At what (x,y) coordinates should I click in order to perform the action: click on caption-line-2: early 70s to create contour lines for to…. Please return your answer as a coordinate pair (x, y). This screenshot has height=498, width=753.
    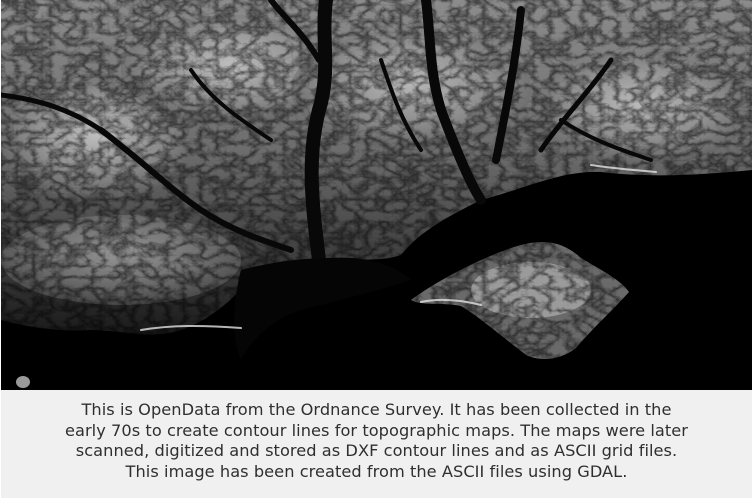
    Looking at the image, I should click on (376, 430).